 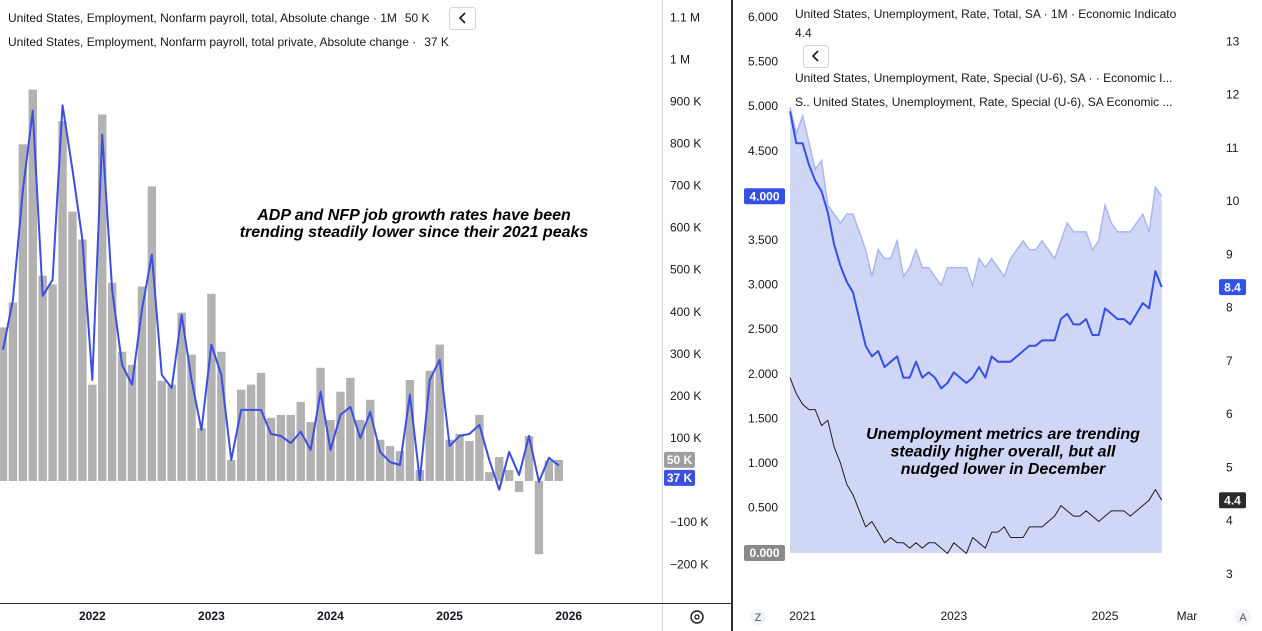 I want to click on x-tick-label: 2024, so click(x=330, y=616).